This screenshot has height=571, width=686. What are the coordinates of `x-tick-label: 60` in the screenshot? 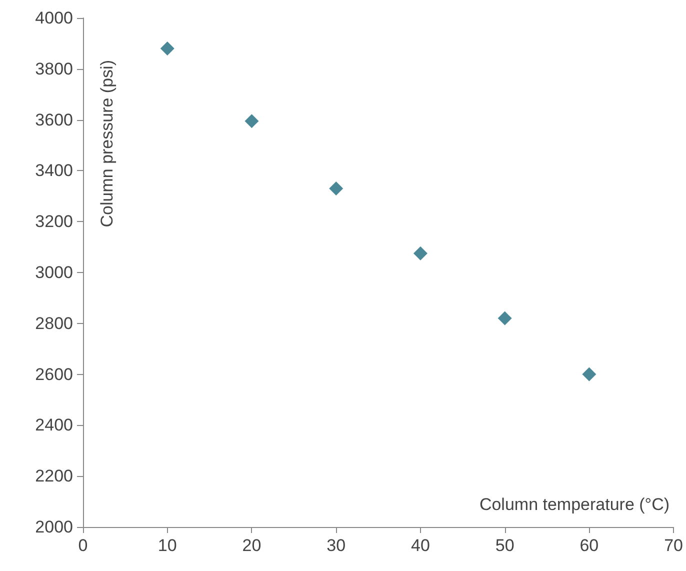 It's located at (589, 545).